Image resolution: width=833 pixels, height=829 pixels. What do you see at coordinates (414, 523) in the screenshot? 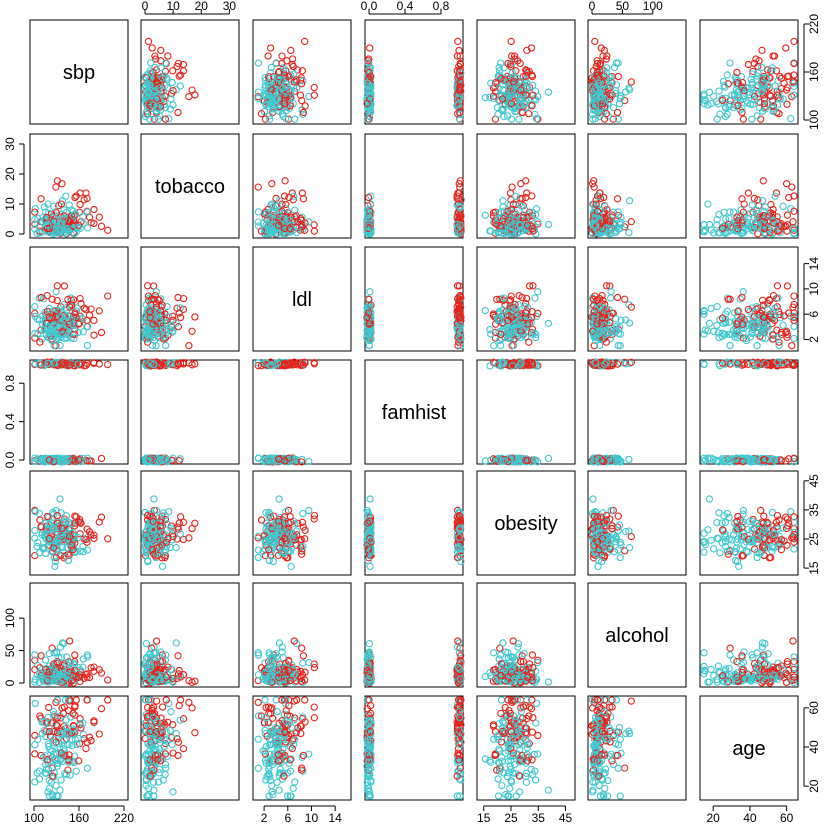
I see `panel-obesity-vs-famhist` at bounding box center [414, 523].